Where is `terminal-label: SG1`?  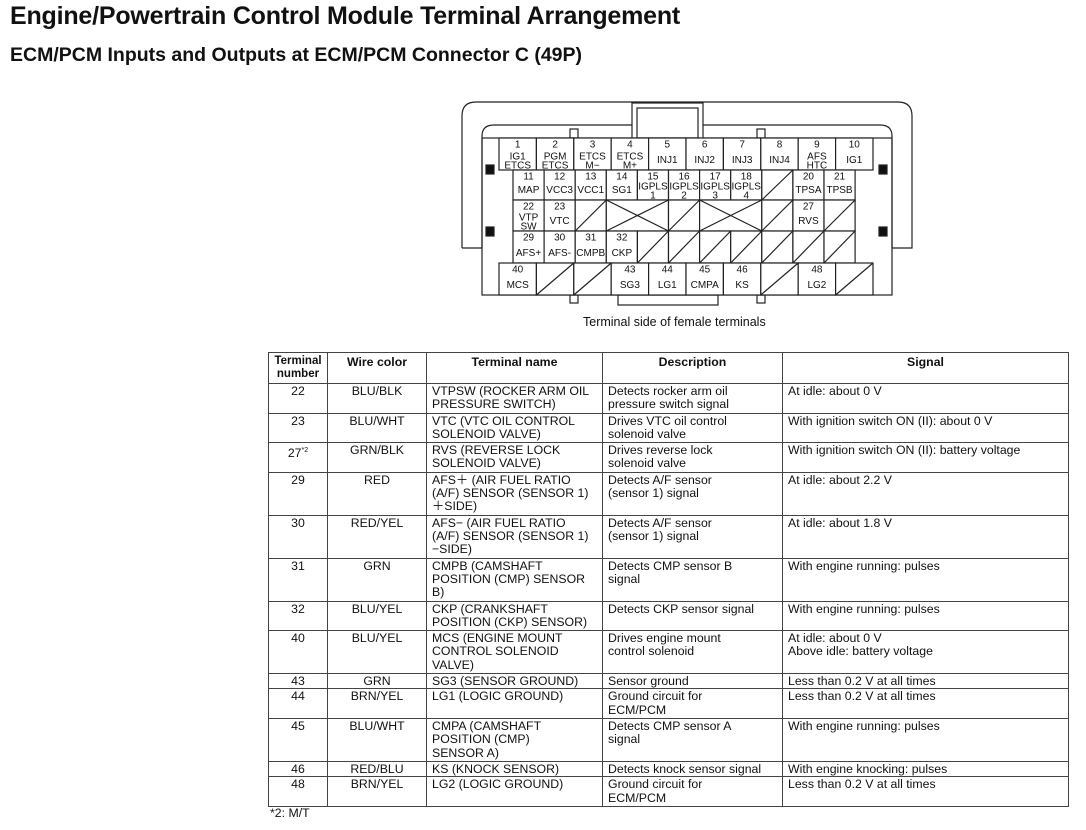
terminal-label: SG1 is located at coordinates (622, 190).